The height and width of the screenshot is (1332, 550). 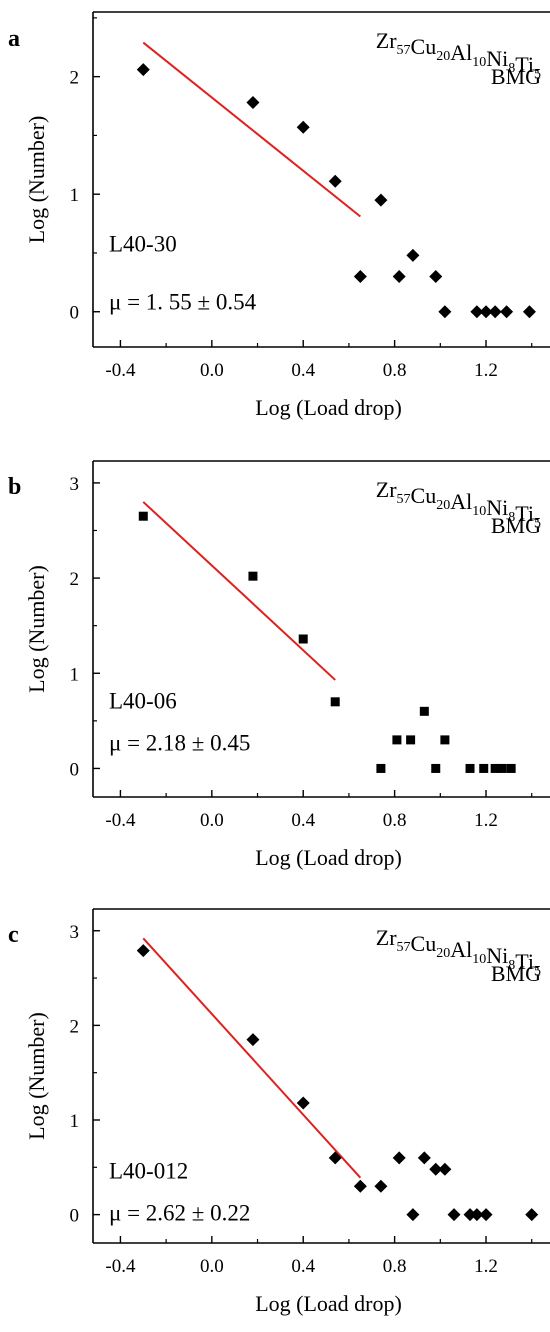 I want to click on mu-annotation: μ = 1. 55 ± 0.54, so click(x=183, y=302).